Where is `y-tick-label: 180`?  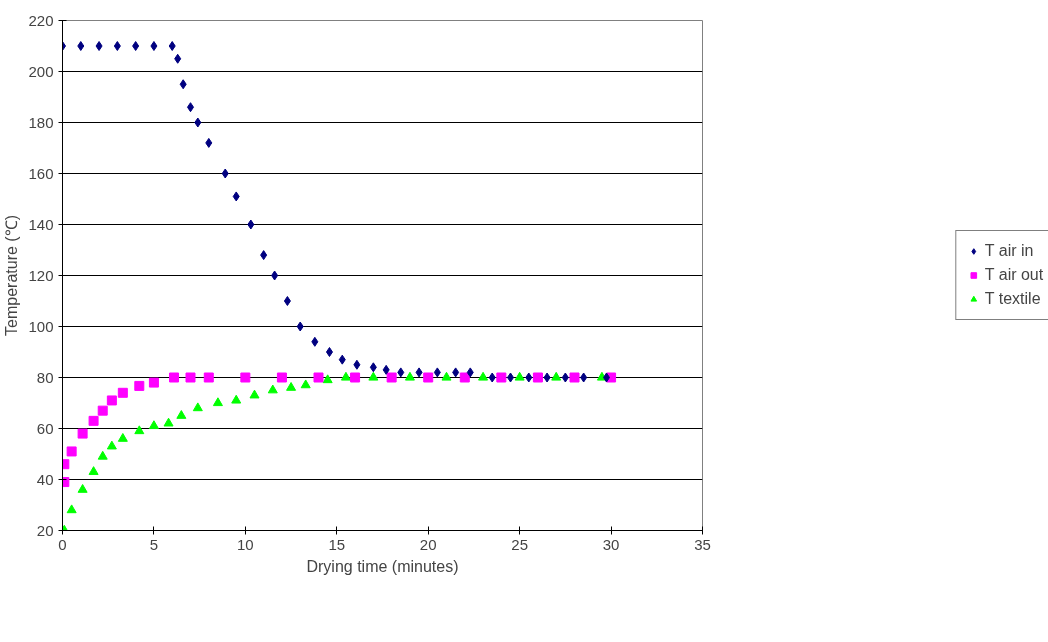
y-tick-label: 180 is located at coordinates (41, 122).